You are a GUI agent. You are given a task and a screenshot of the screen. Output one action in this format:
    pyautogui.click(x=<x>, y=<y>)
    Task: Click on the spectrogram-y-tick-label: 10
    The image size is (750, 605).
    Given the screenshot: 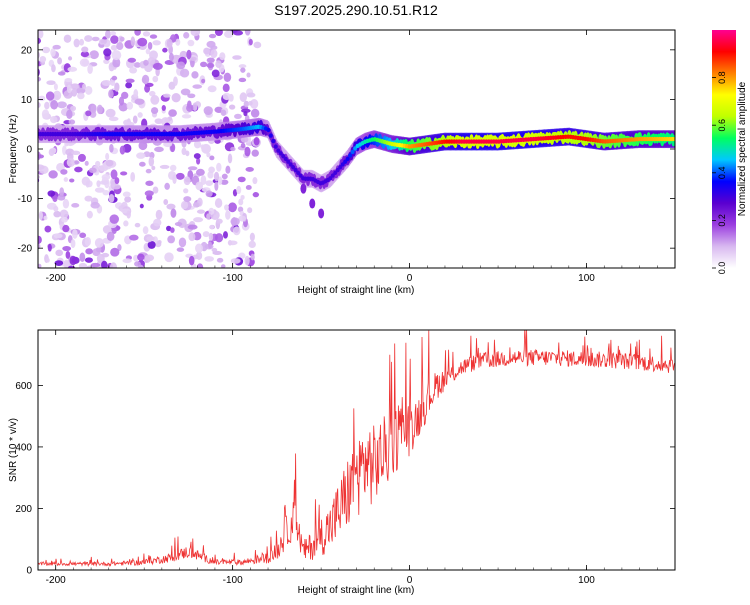 What is the action you would take?
    pyautogui.click(x=27, y=100)
    